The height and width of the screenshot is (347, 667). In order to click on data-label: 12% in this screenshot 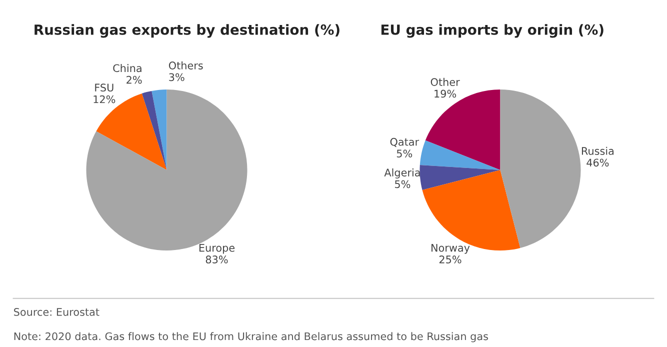, I will do `click(105, 99)`.